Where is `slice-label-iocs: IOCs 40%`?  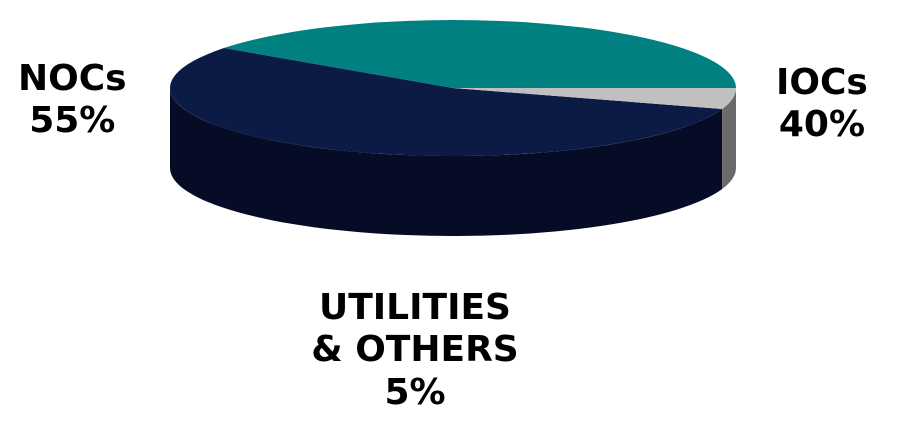
slice-label-iocs: IOCs 40% is located at coordinates (822, 104).